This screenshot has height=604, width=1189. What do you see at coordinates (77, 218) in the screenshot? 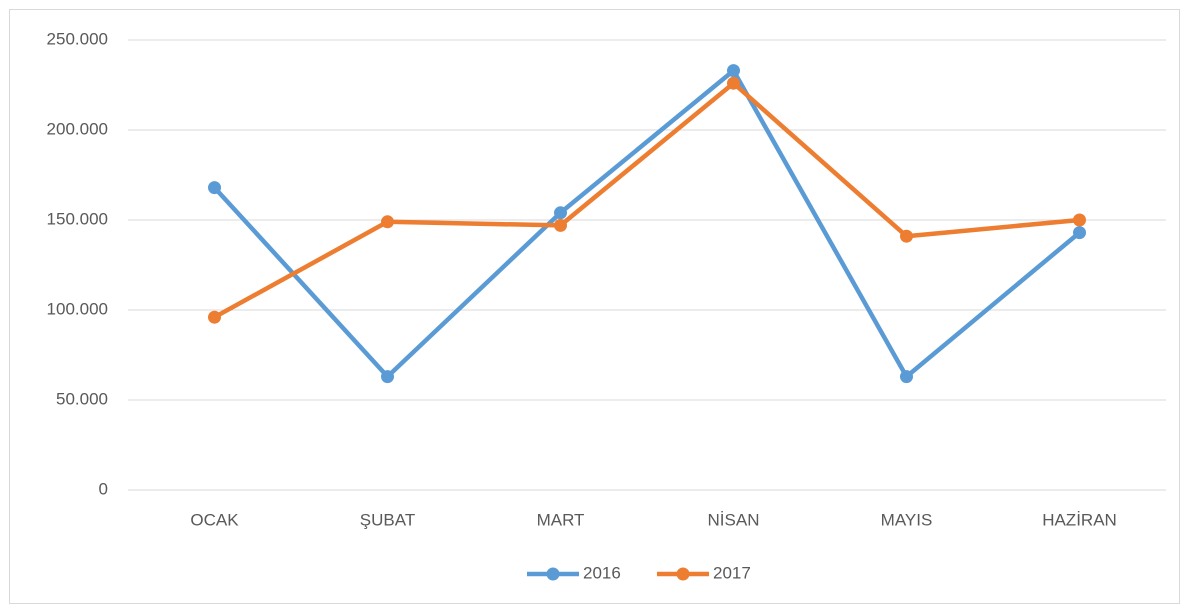
I see `y-tick-label: 150.000` at bounding box center [77, 218].